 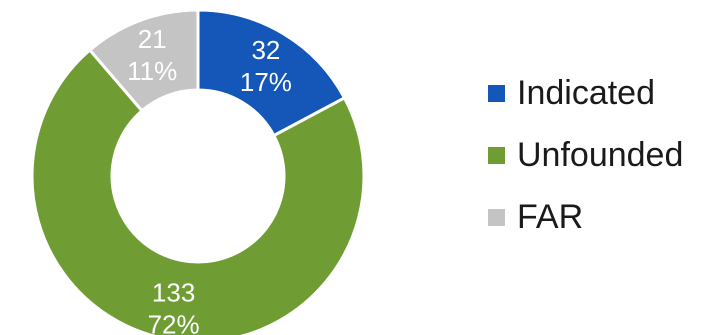 I want to click on legend-item-indicated: Indicated, so click(x=585, y=93).